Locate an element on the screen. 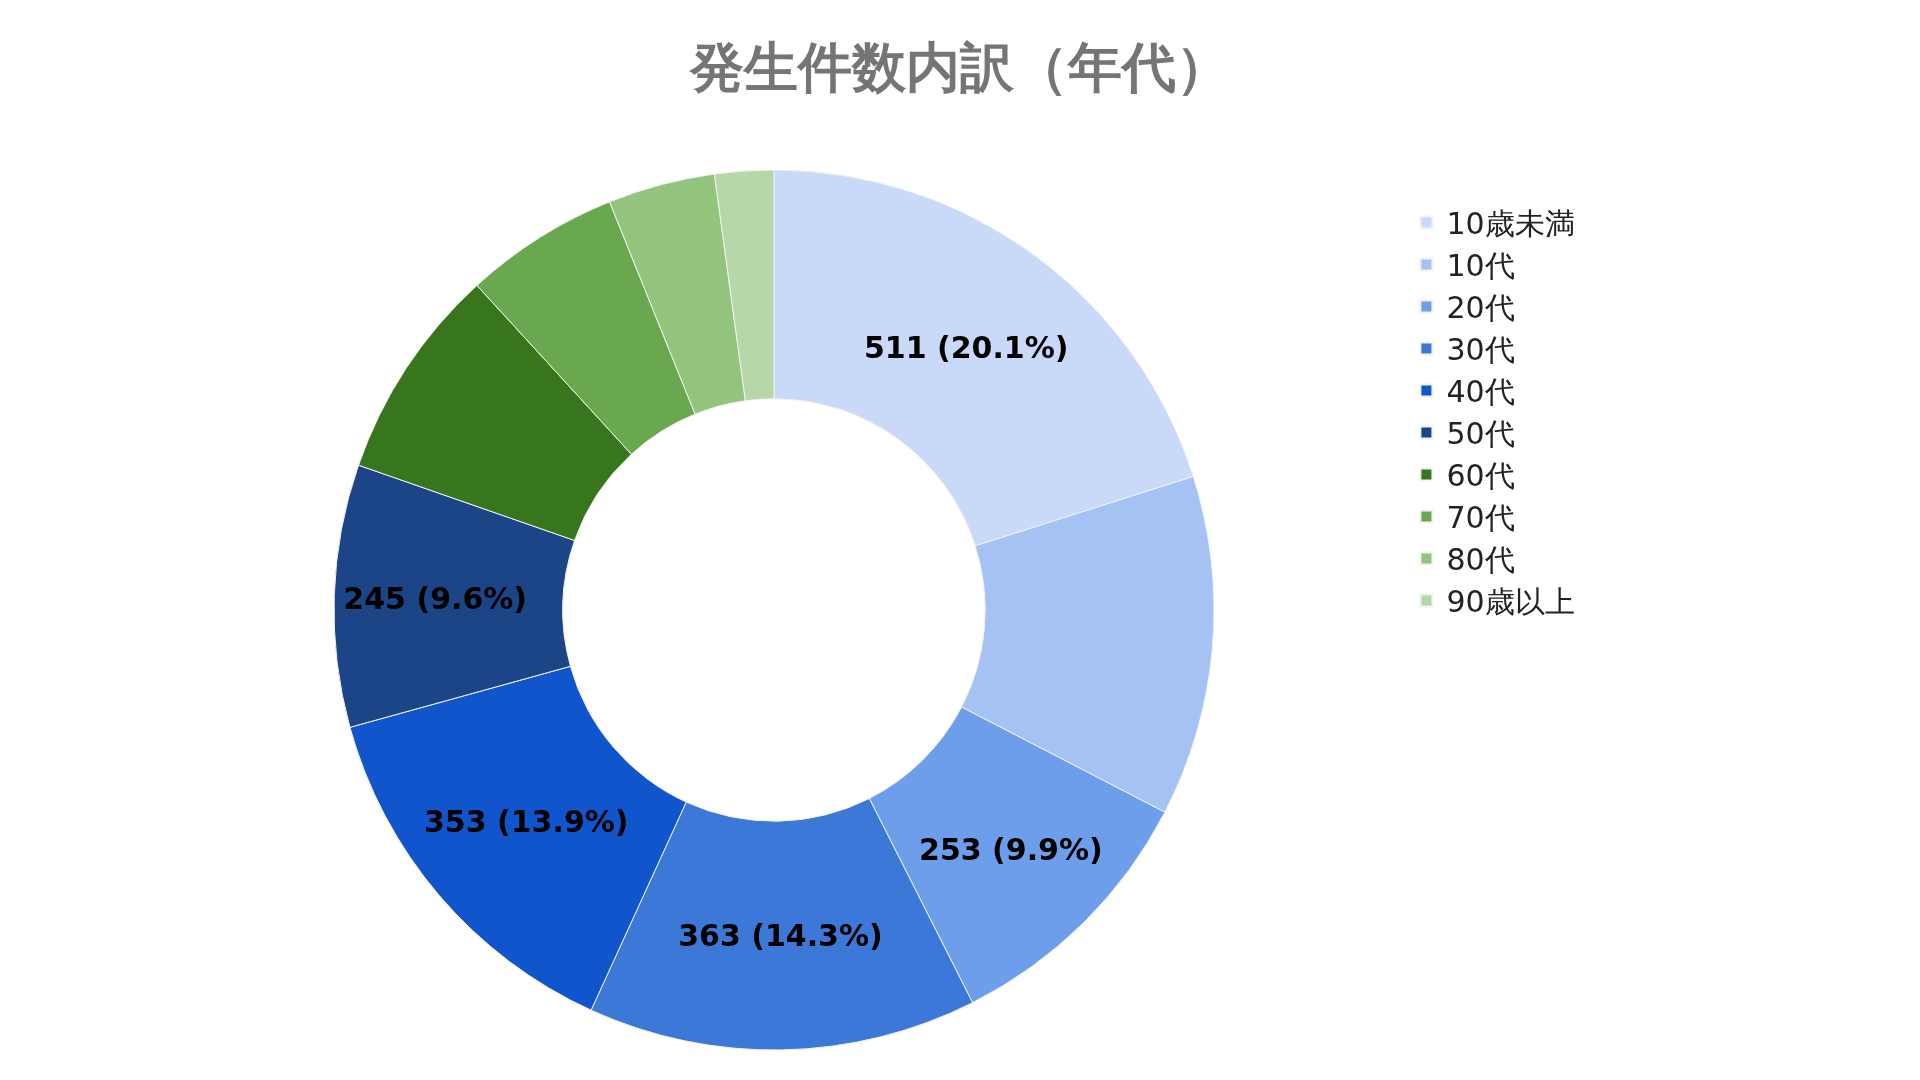 This screenshot has width=1920, height=1080. legend-label: 90歳以上 is located at coordinates (1510, 602).